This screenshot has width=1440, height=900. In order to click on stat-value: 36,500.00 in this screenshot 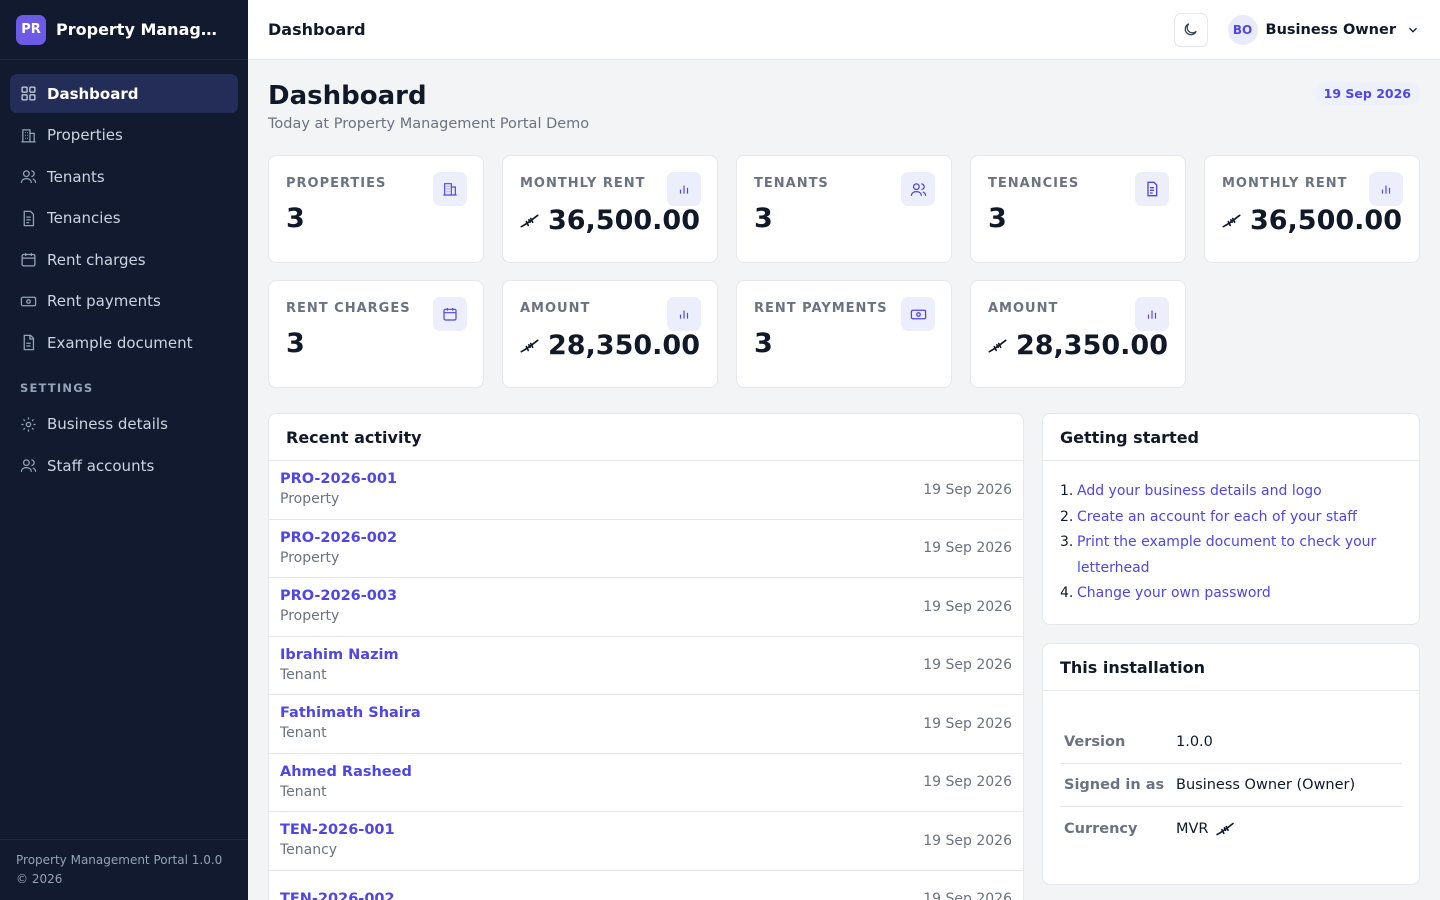, I will do `click(610, 220)`.